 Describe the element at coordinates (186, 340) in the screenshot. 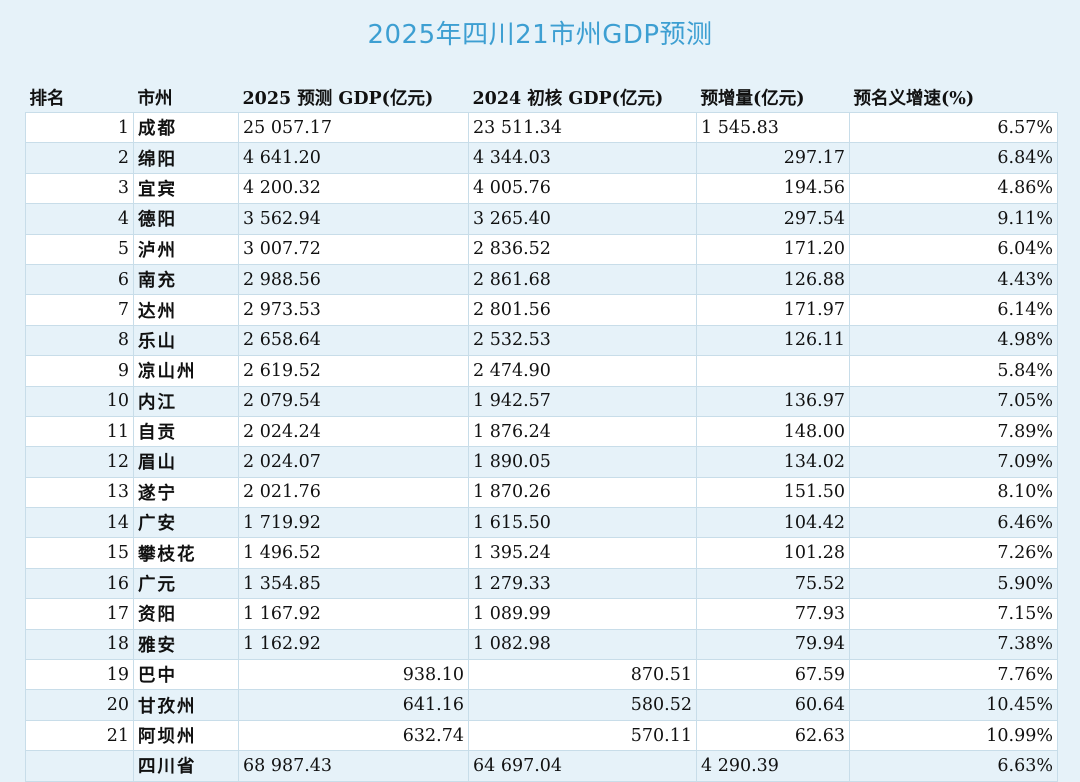

I see `city-cell: 乐山` at that location.